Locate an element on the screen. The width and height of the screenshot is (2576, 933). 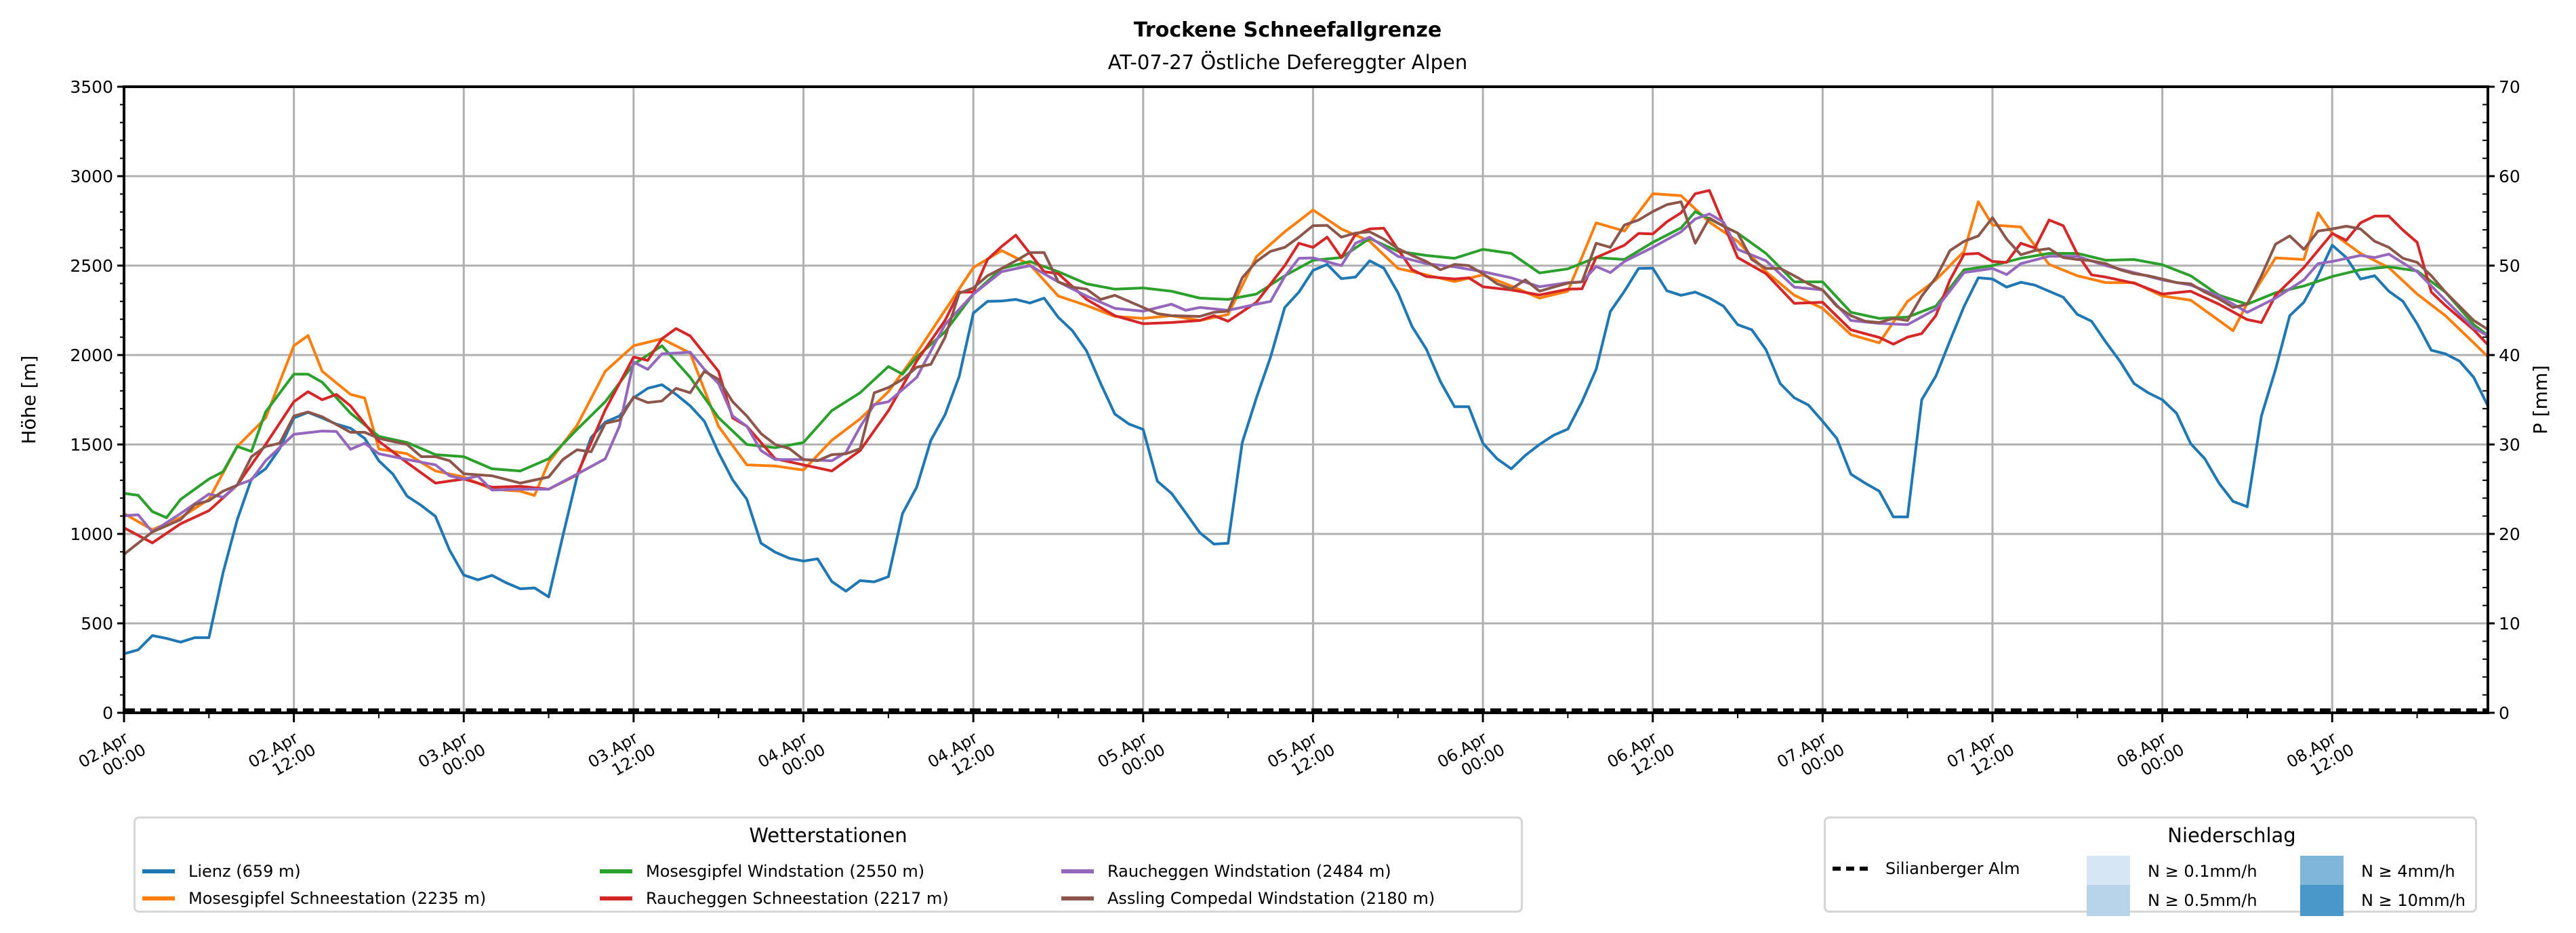
y-tick-label: 1500 is located at coordinates (91, 445).